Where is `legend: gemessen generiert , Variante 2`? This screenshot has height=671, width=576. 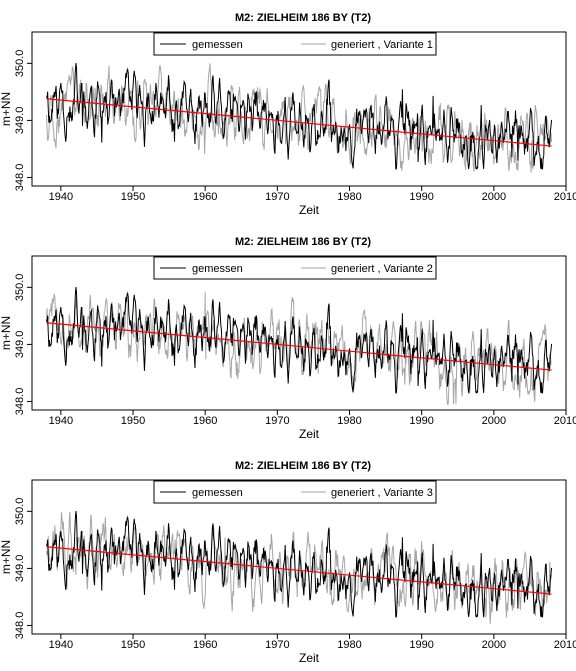
legend: gemessen generiert , Variante 2 is located at coordinates (295, 268).